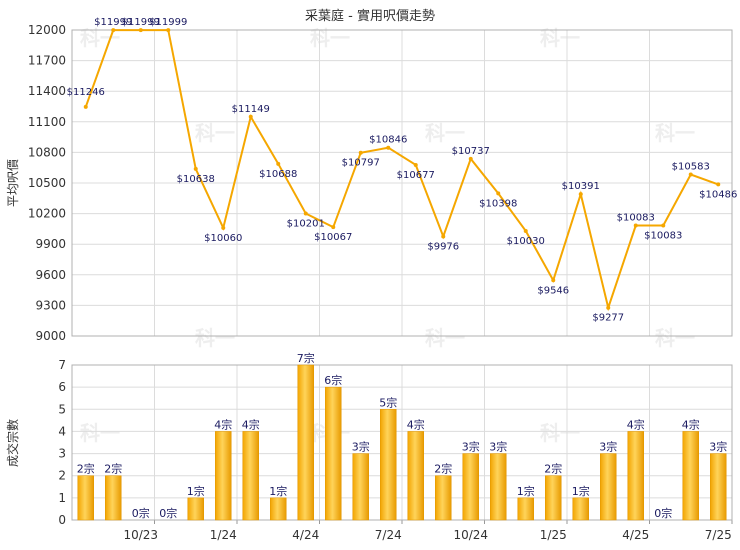  What do you see at coordinates (663, 513) in the screenshot?
I see `count-data-label: 0宗` at bounding box center [663, 513].